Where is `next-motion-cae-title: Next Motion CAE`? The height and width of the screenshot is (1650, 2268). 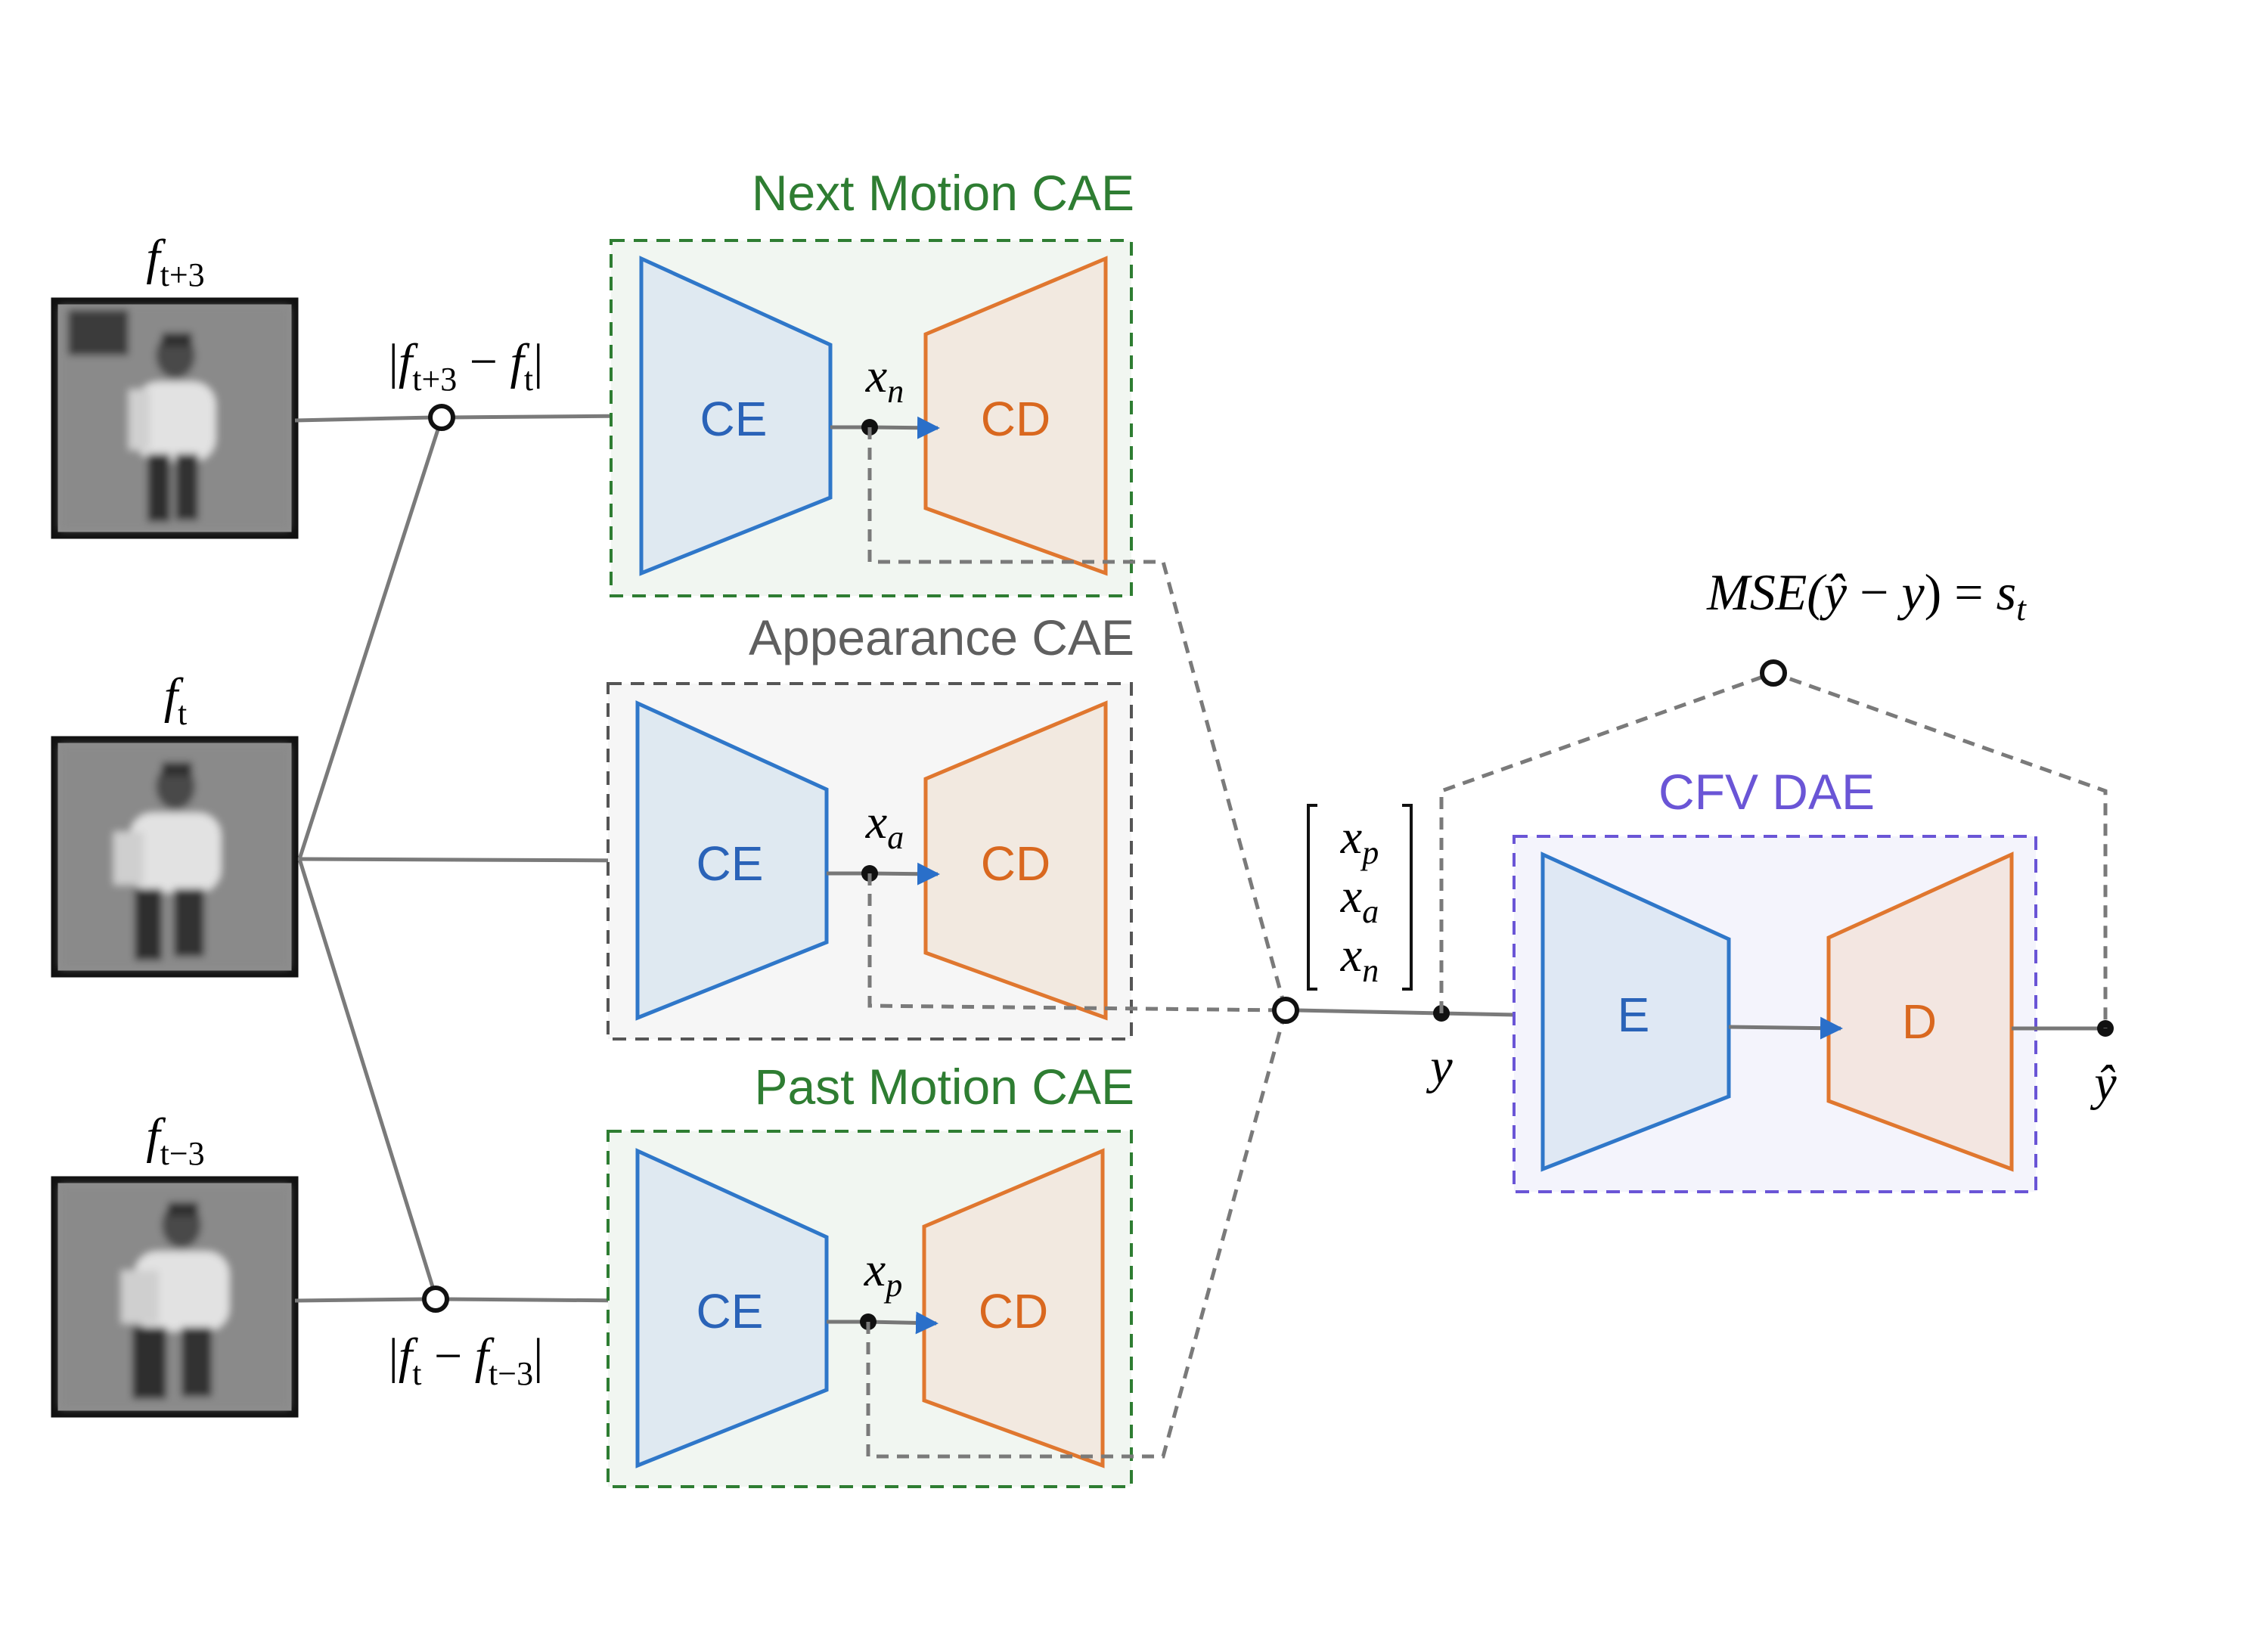 next-motion-cae-title: Next Motion CAE is located at coordinates (943, 193).